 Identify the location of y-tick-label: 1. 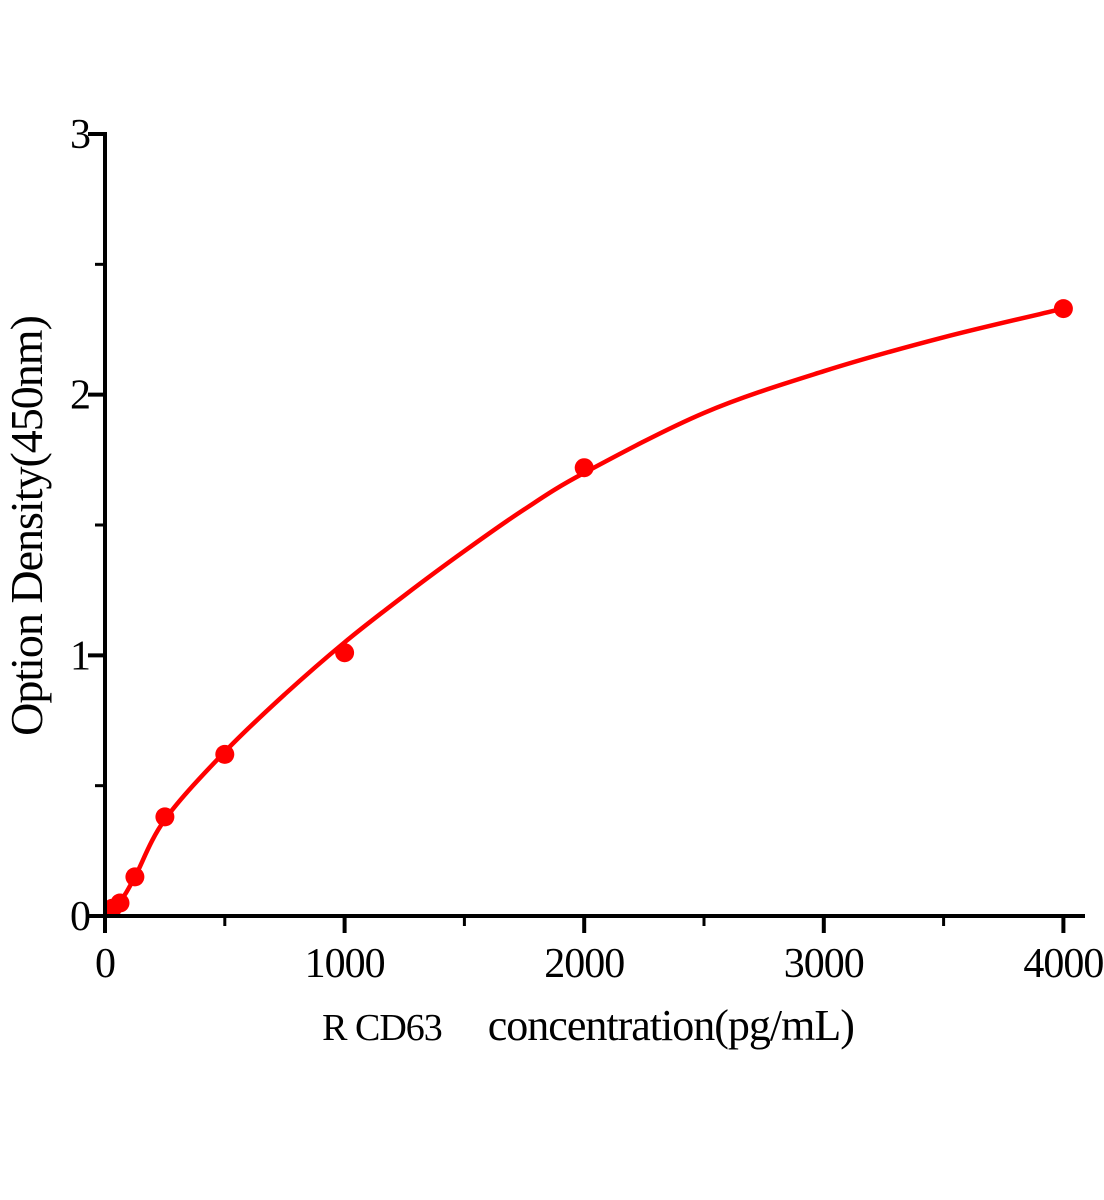
(80, 656).